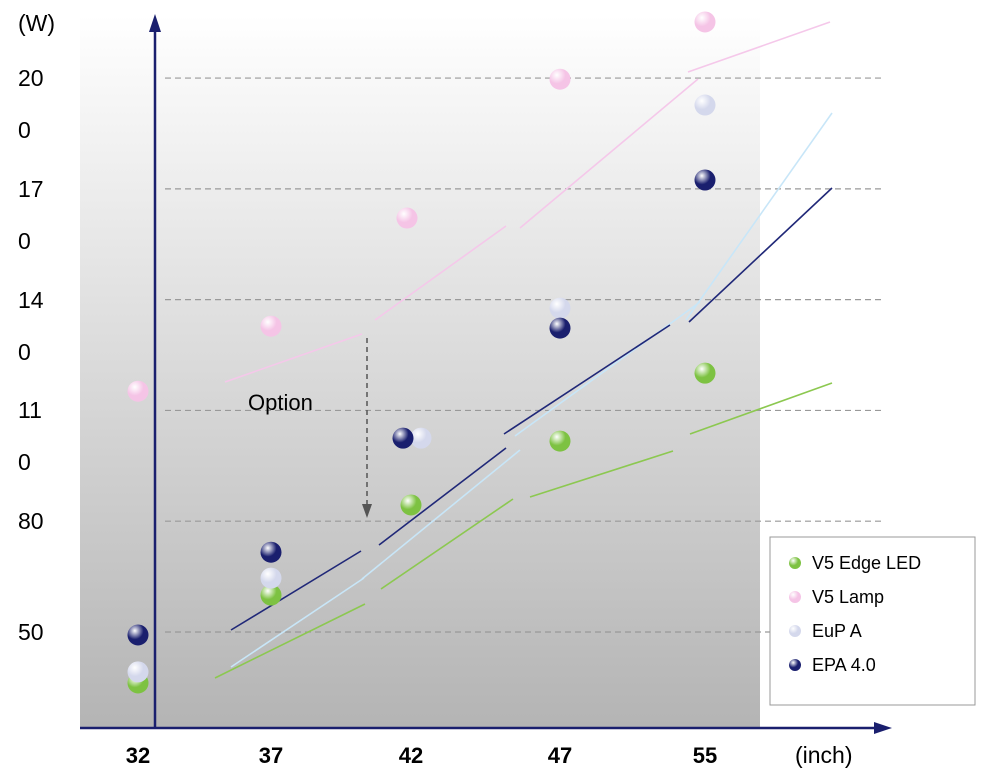  I want to click on legend-label: EuP A, so click(837, 631).